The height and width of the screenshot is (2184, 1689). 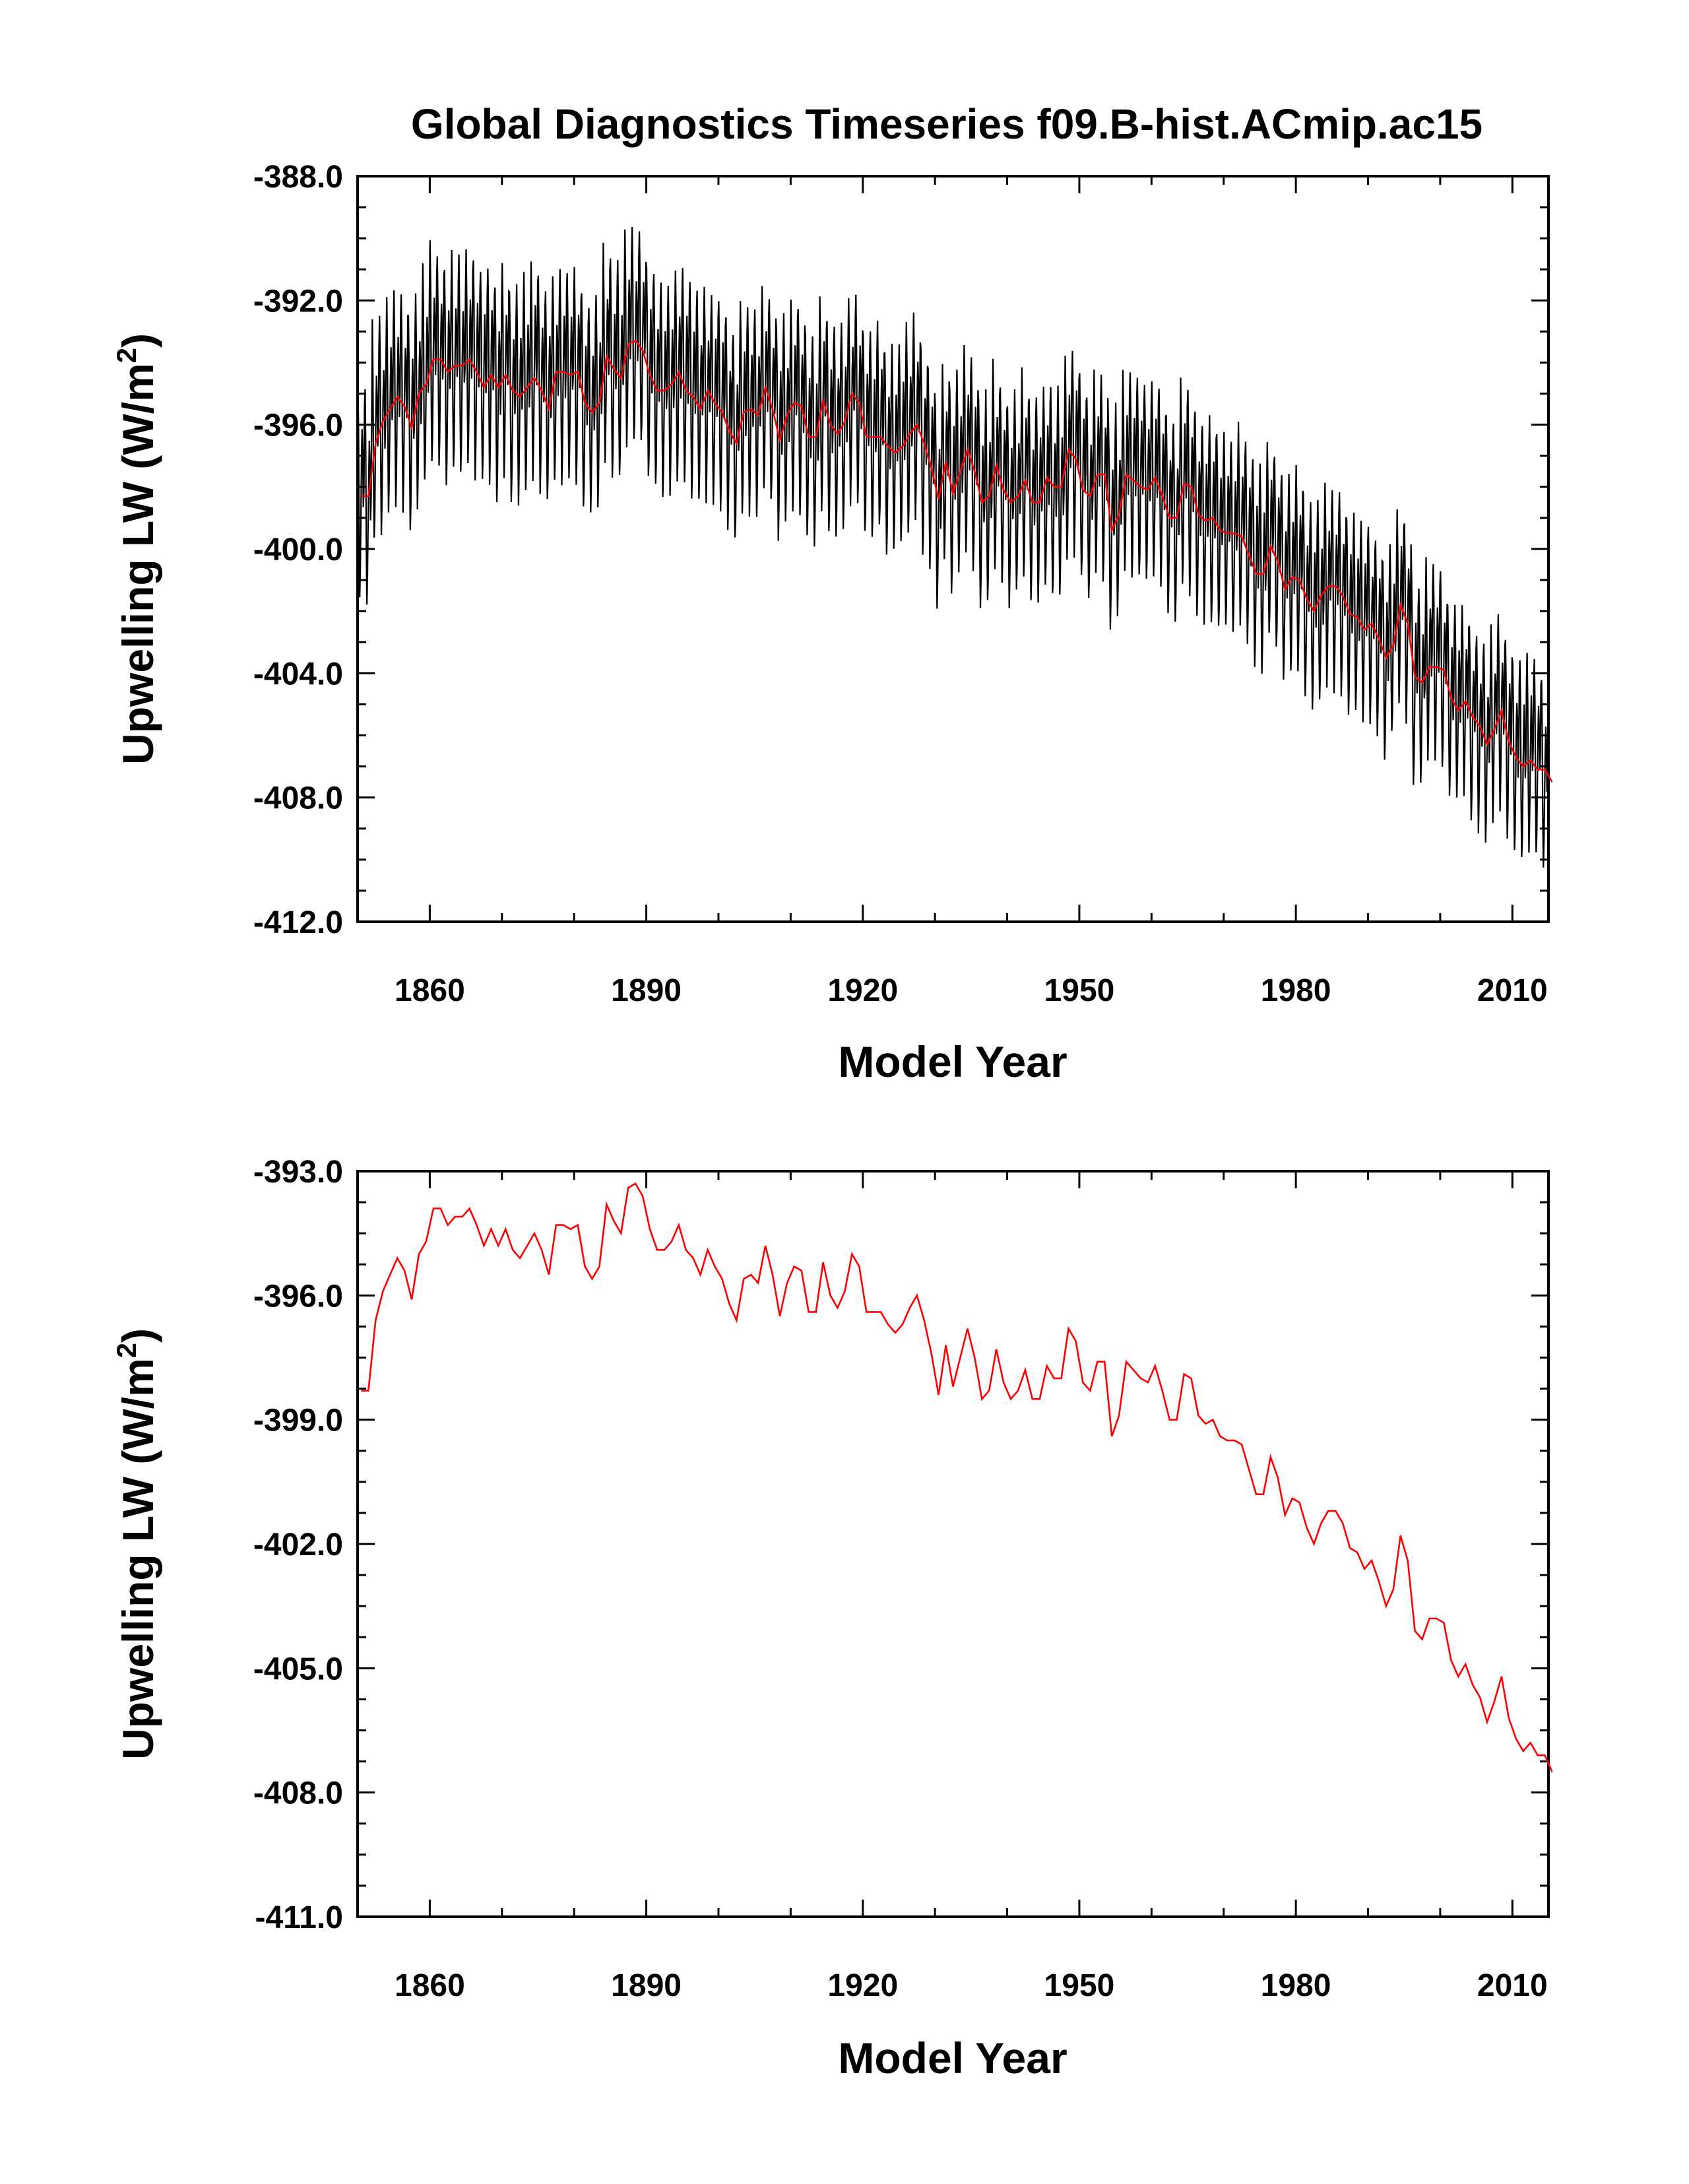 What do you see at coordinates (137, 340) in the screenshot?
I see `y-axis-label-top-close: )` at bounding box center [137, 340].